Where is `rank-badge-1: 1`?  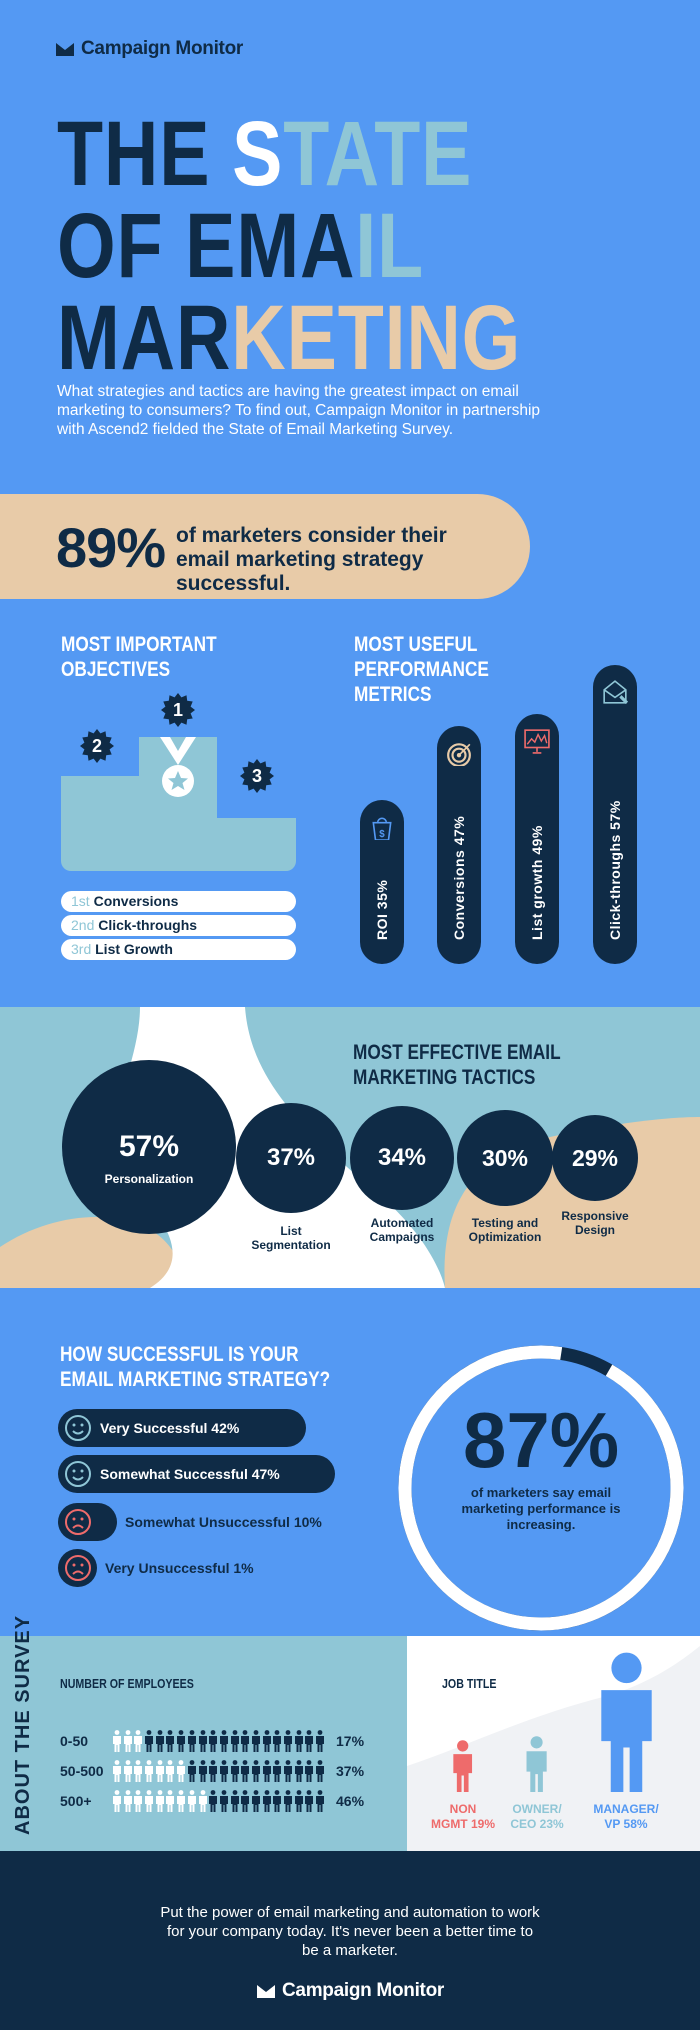
rank-badge-1: 1 is located at coordinates (178, 710).